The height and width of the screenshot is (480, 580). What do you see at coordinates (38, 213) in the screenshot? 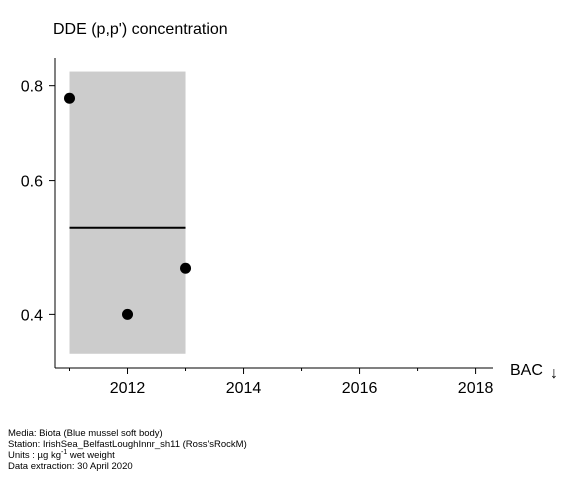
I see `y-axis: 0.4 0.6 0.8` at bounding box center [38, 213].